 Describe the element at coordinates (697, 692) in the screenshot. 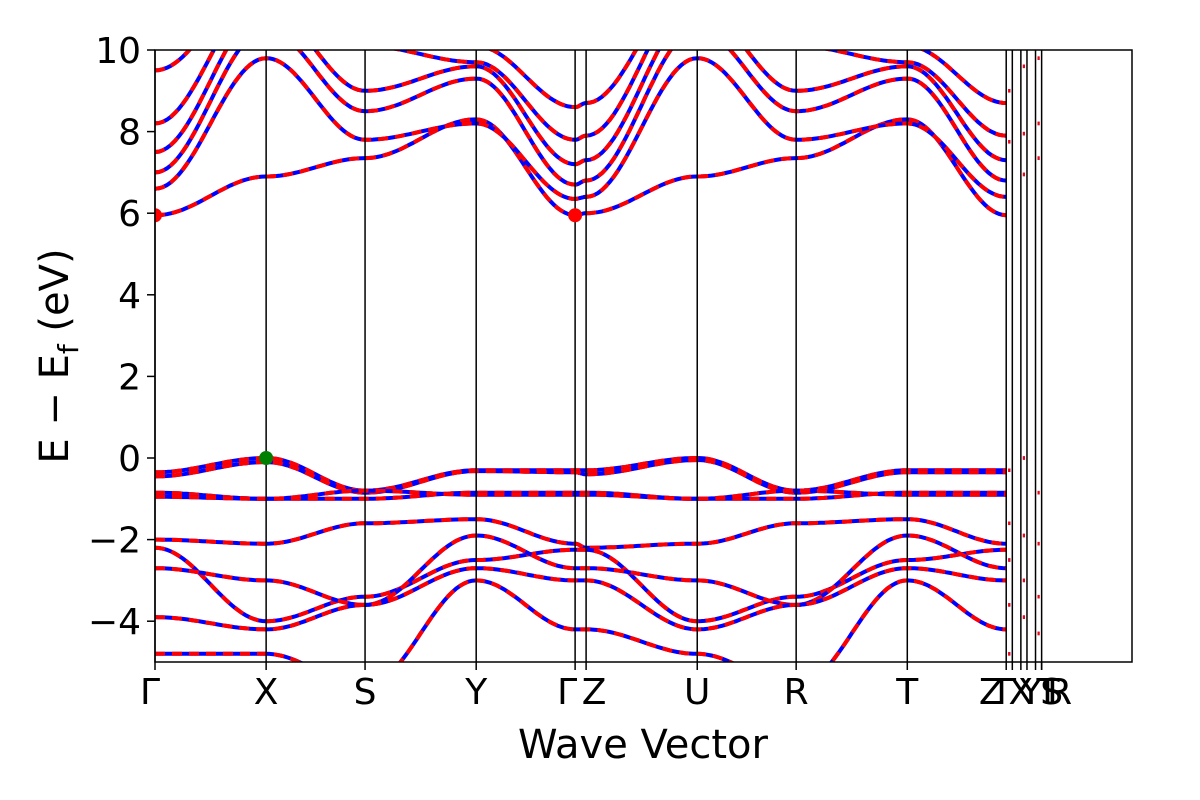

I see `x-tick-label: U` at that location.